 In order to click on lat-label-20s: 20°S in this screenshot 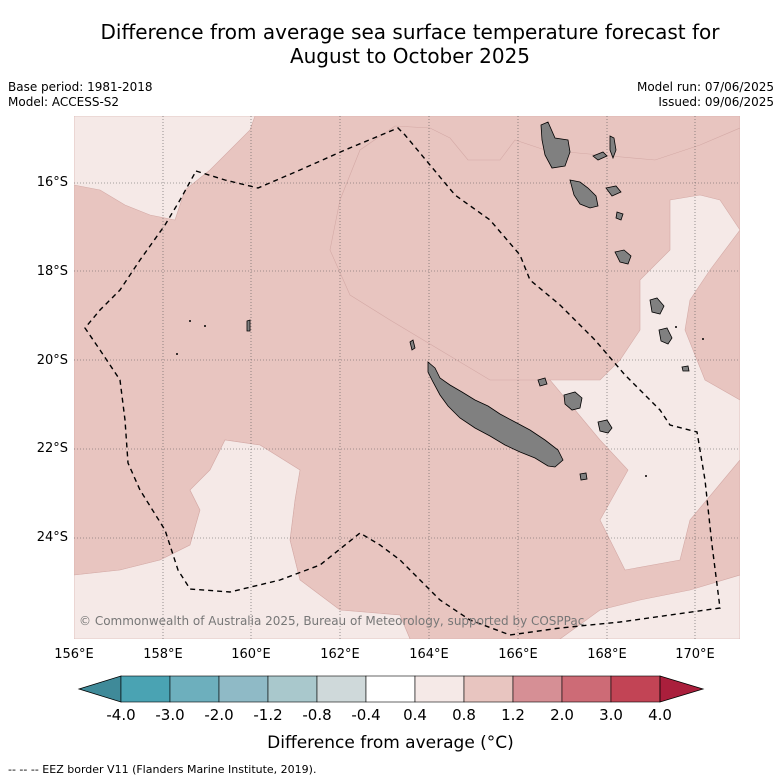, I will do `click(52, 360)`.